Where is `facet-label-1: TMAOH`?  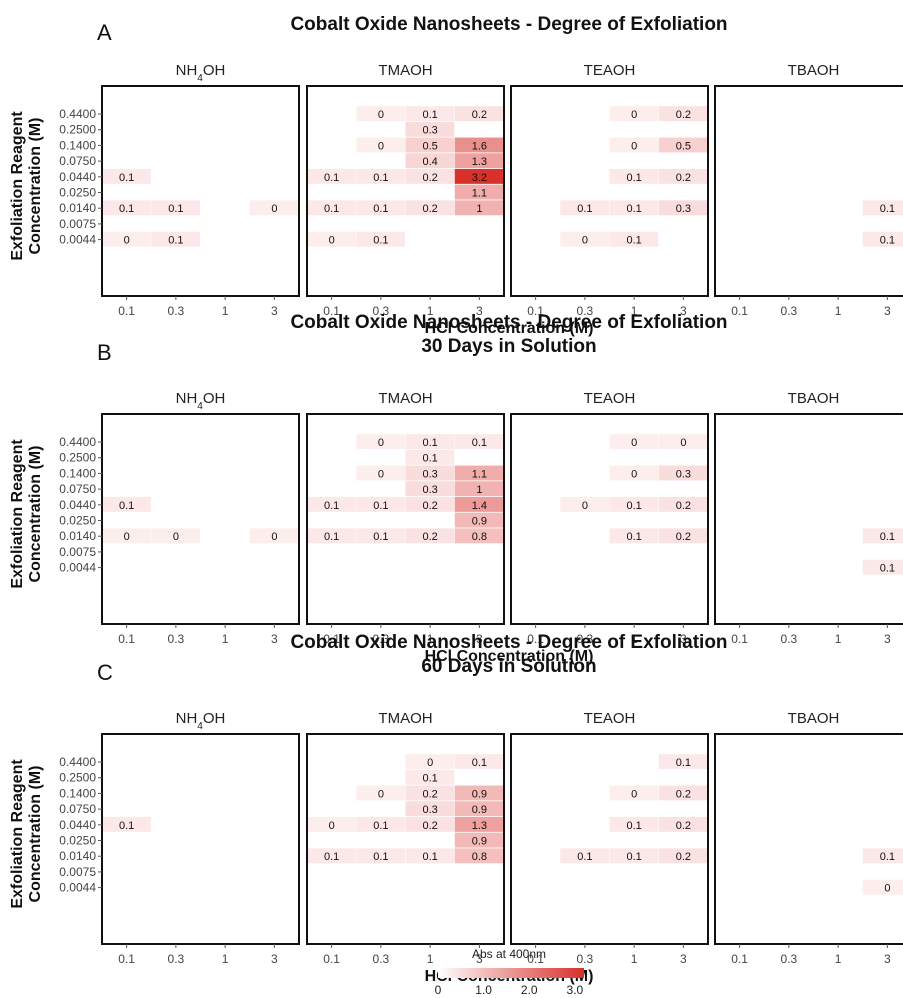
facet-label-1: TMAOH is located at coordinates (405, 70).